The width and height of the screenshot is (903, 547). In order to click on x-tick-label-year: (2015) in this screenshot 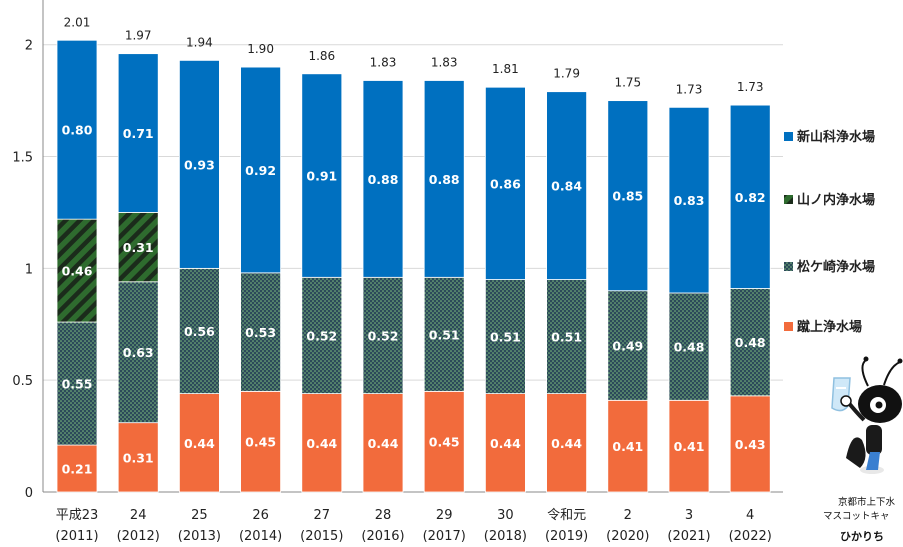, I will do `click(321, 536)`.